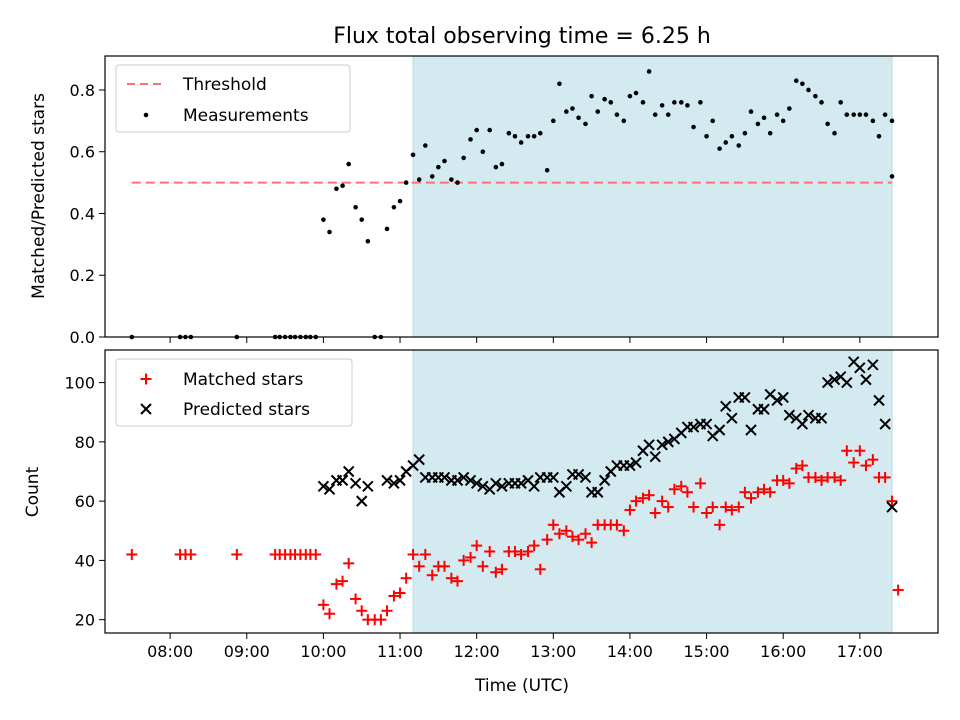  I want to click on x-axis-label: Time (UTC), so click(521, 686).